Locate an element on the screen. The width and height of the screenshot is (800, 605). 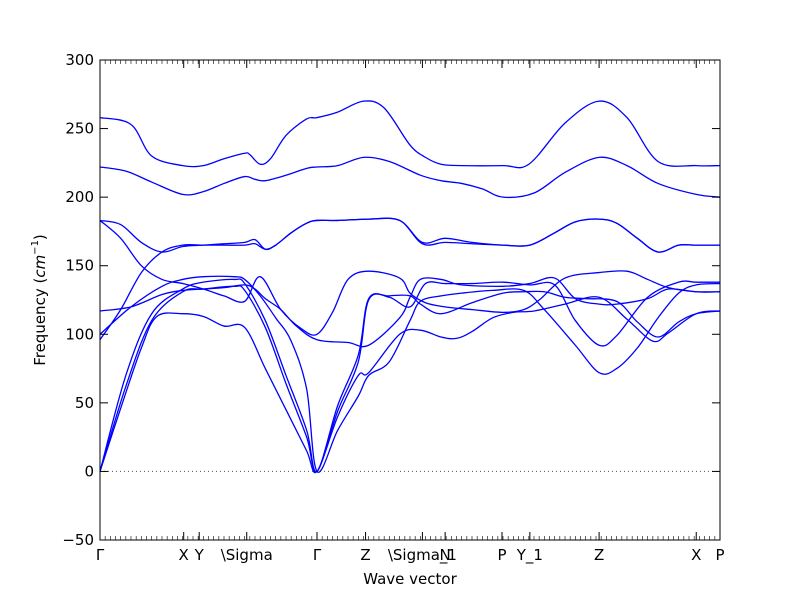
y-tick-label: 150 is located at coordinates (79, 266).